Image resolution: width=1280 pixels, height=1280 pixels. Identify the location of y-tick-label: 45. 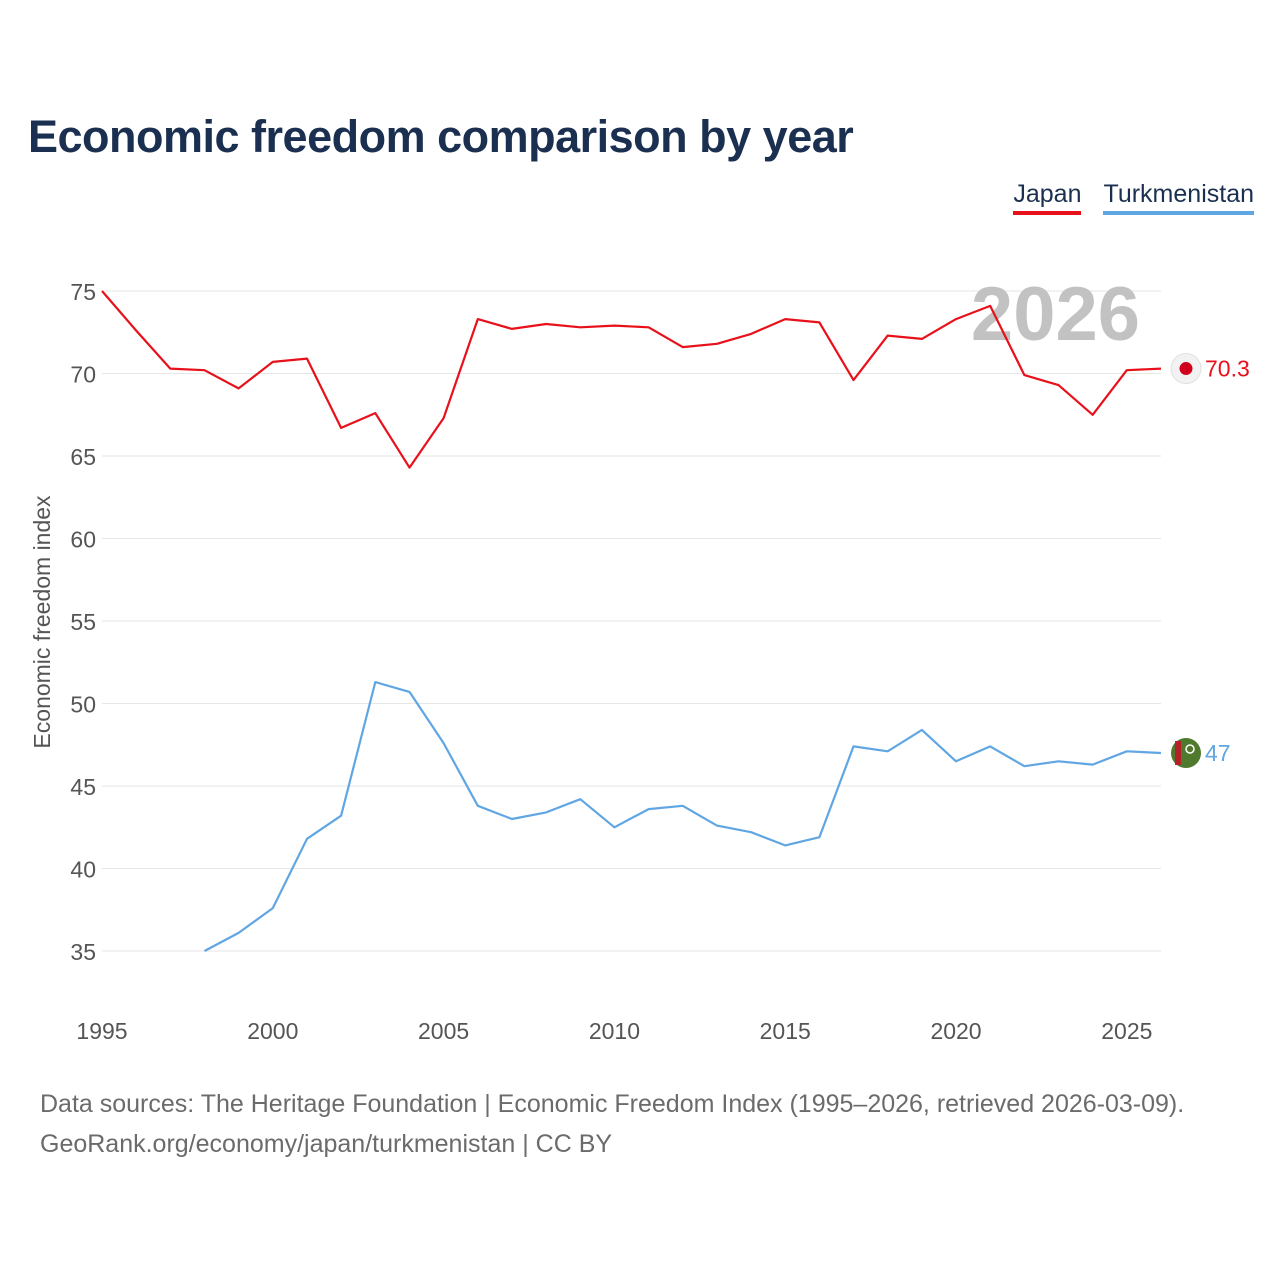
(83, 787).